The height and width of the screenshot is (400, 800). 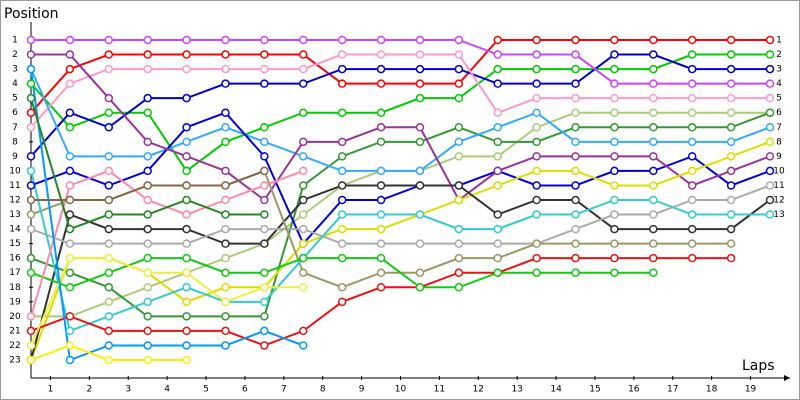 What do you see at coordinates (15, 259) in the screenshot?
I see `y-tick-label: 16` at bounding box center [15, 259].